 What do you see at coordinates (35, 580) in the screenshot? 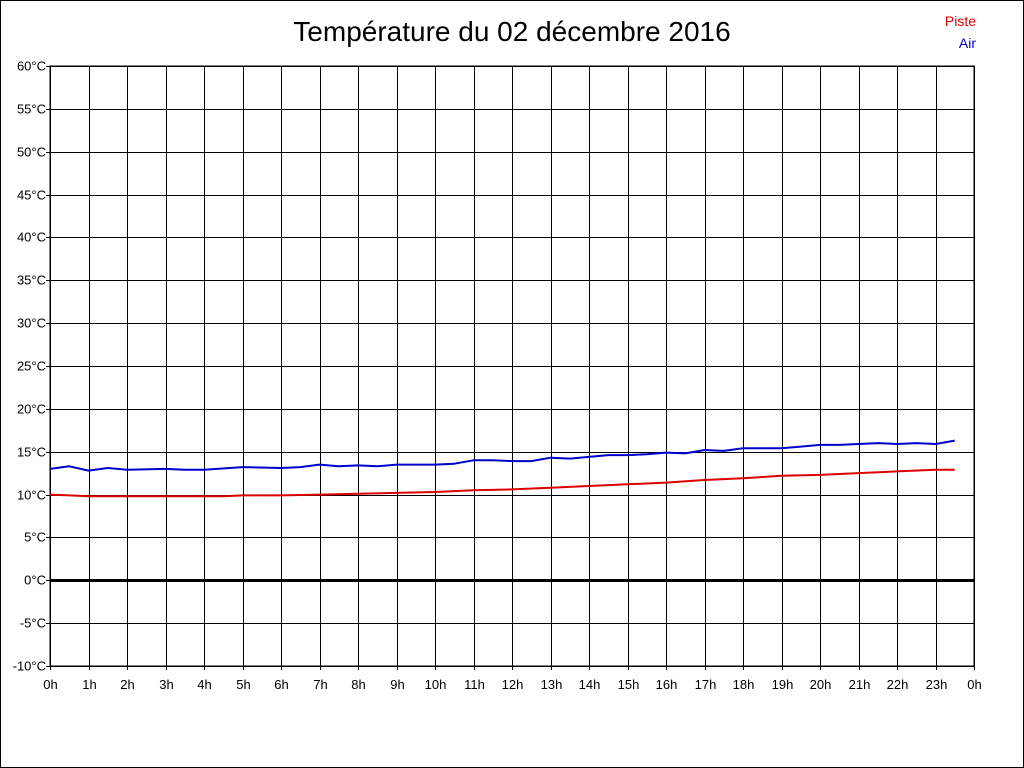
I see `y-tick-label: 0°C` at bounding box center [35, 580].